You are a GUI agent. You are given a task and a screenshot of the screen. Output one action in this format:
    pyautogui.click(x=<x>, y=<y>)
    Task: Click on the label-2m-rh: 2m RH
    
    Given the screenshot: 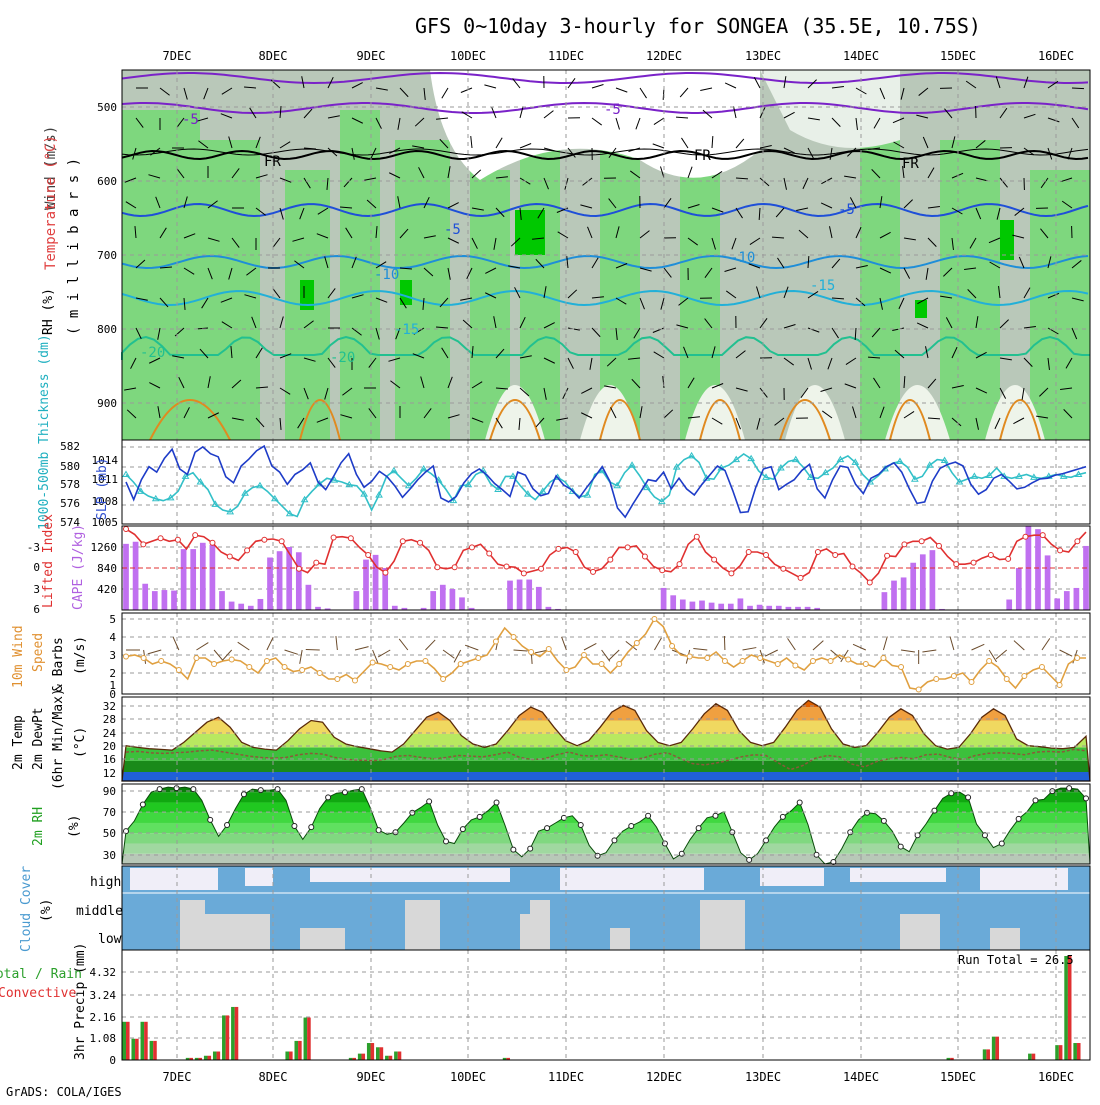 What is the action you would take?
    pyautogui.click(x=38, y=826)
    